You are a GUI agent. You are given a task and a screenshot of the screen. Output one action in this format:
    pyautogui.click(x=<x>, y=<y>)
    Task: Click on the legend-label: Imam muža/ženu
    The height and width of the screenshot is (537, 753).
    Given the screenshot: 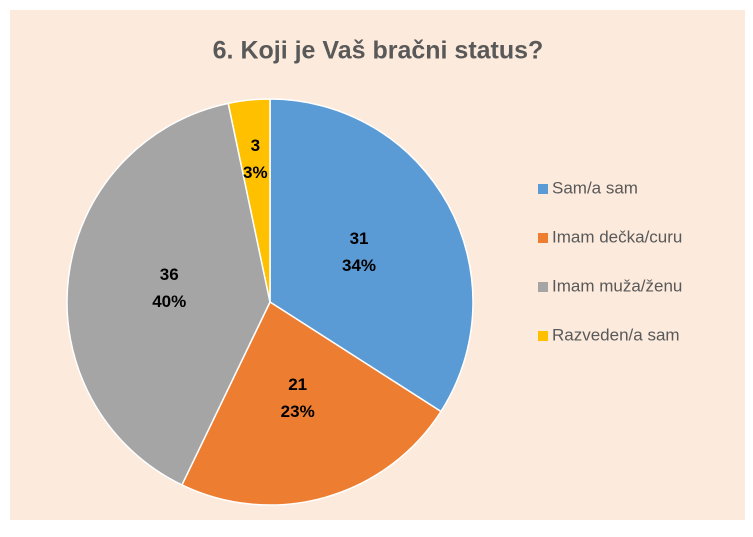 What is the action you would take?
    pyautogui.click(x=617, y=285)
    